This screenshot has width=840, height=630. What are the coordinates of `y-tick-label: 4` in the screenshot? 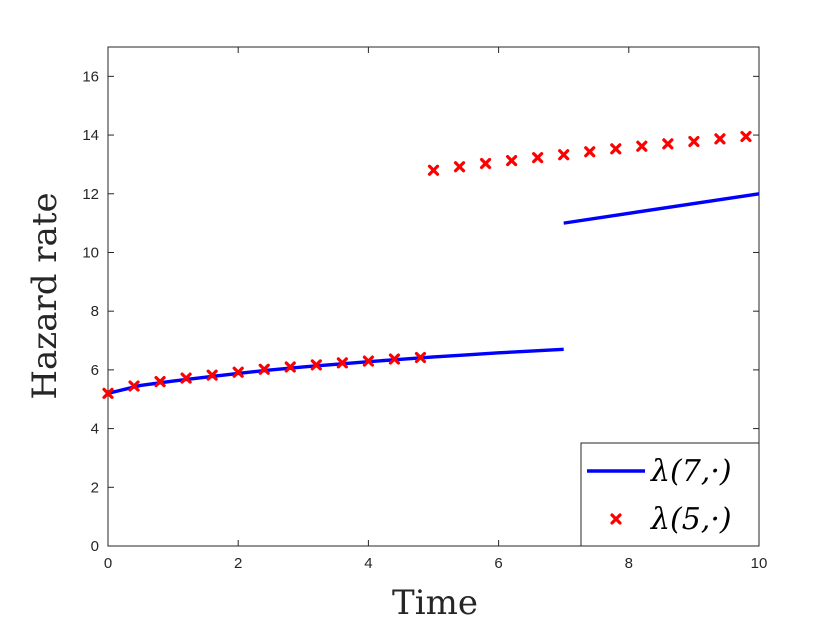 It's located at (95, 429).